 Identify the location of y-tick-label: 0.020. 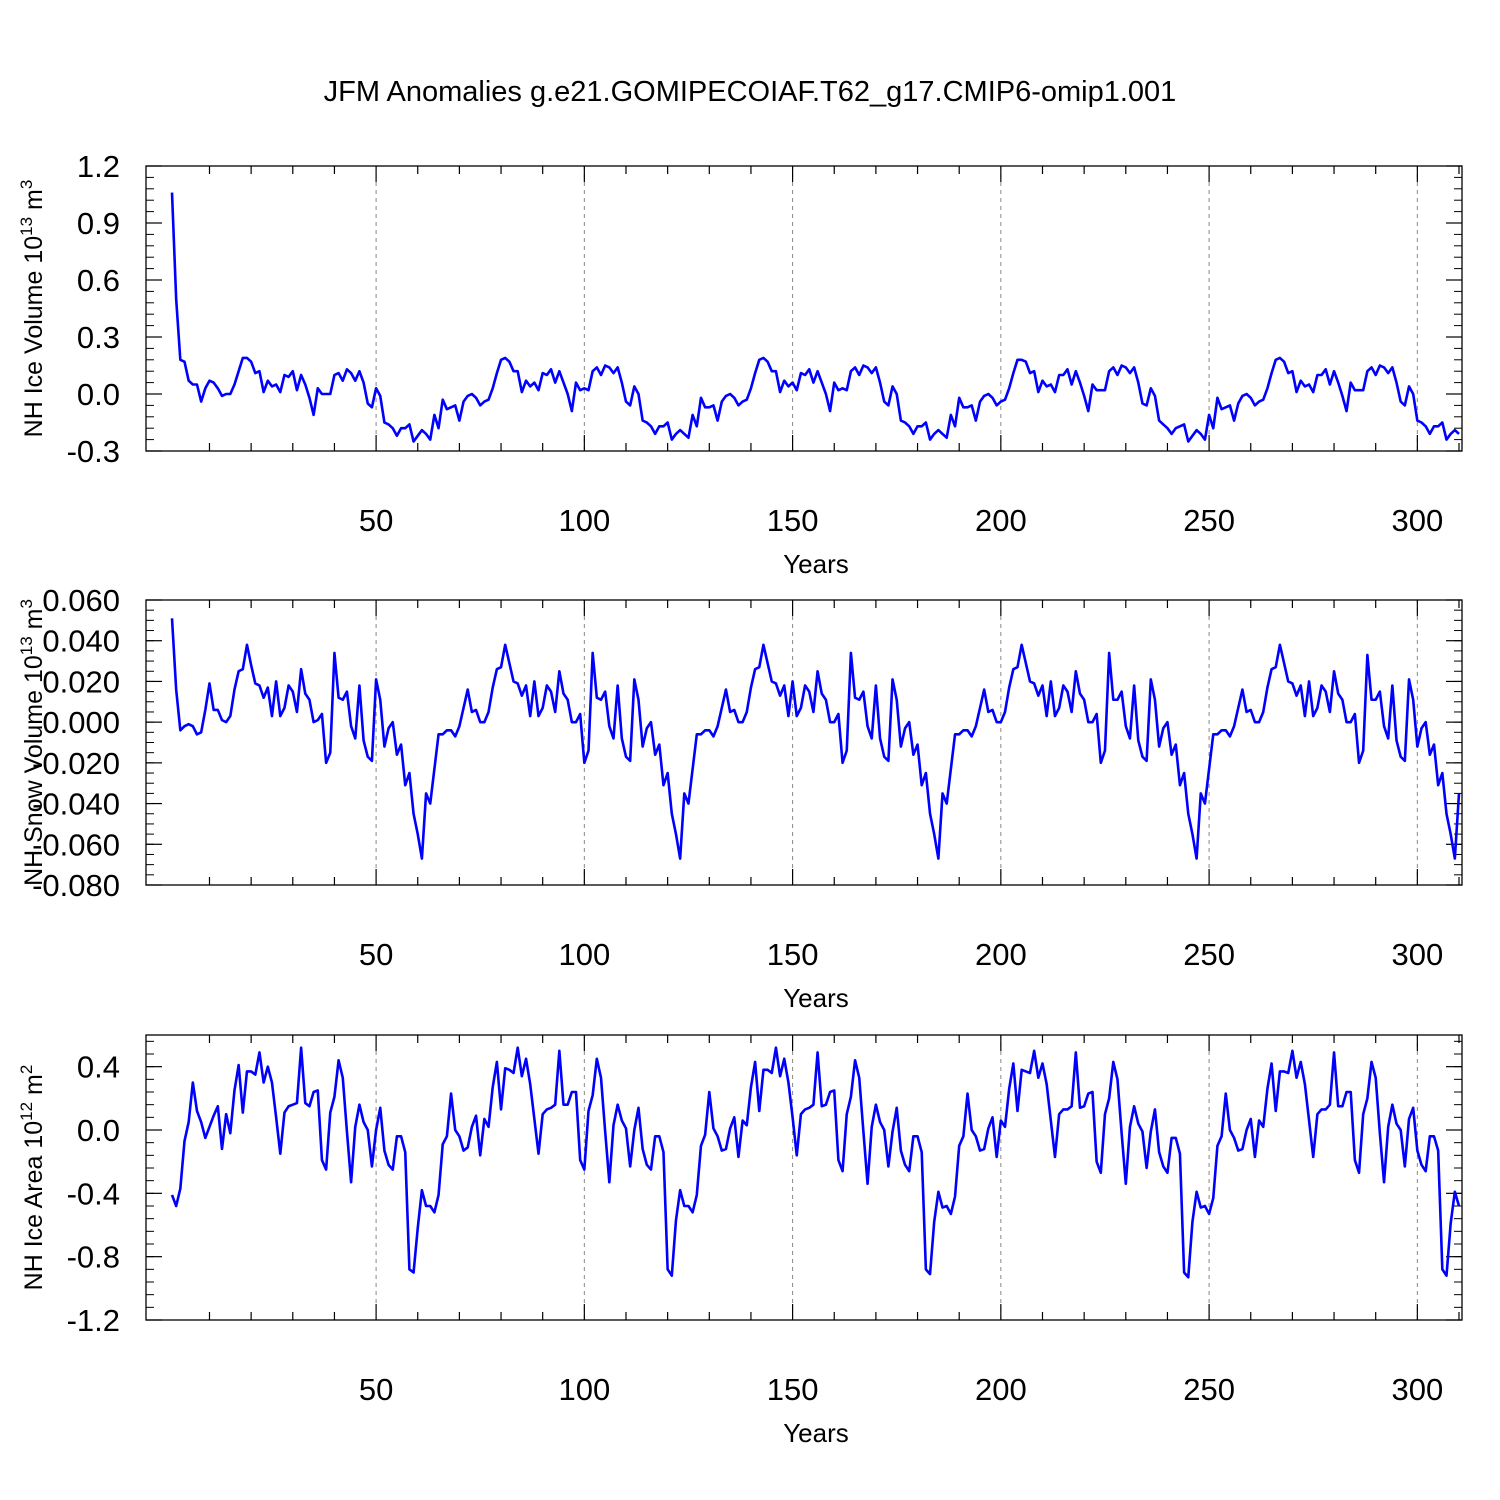
(81, 681).